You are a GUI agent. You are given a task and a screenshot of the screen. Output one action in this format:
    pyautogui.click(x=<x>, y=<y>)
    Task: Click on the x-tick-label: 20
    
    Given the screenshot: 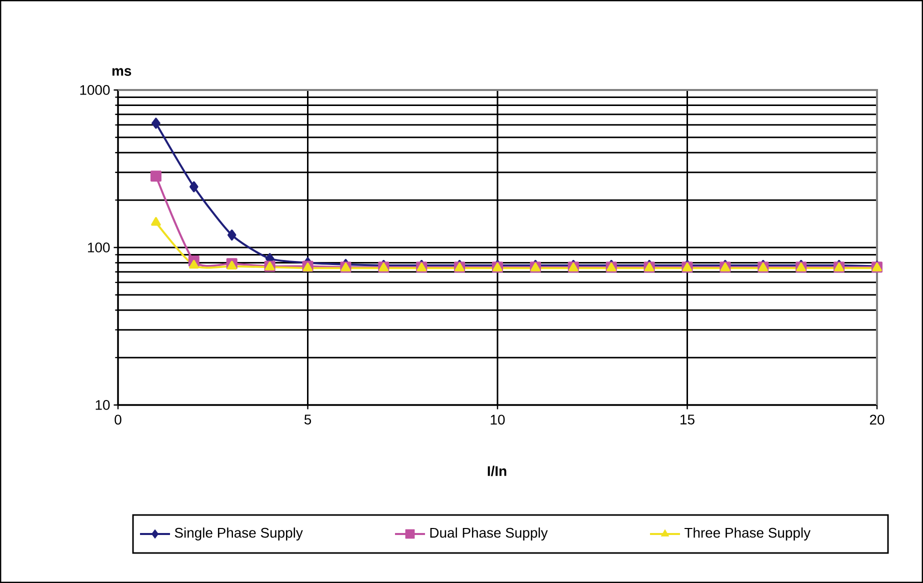 What is the action you would take?
    pyautogui.click(x=877, y=419)
    